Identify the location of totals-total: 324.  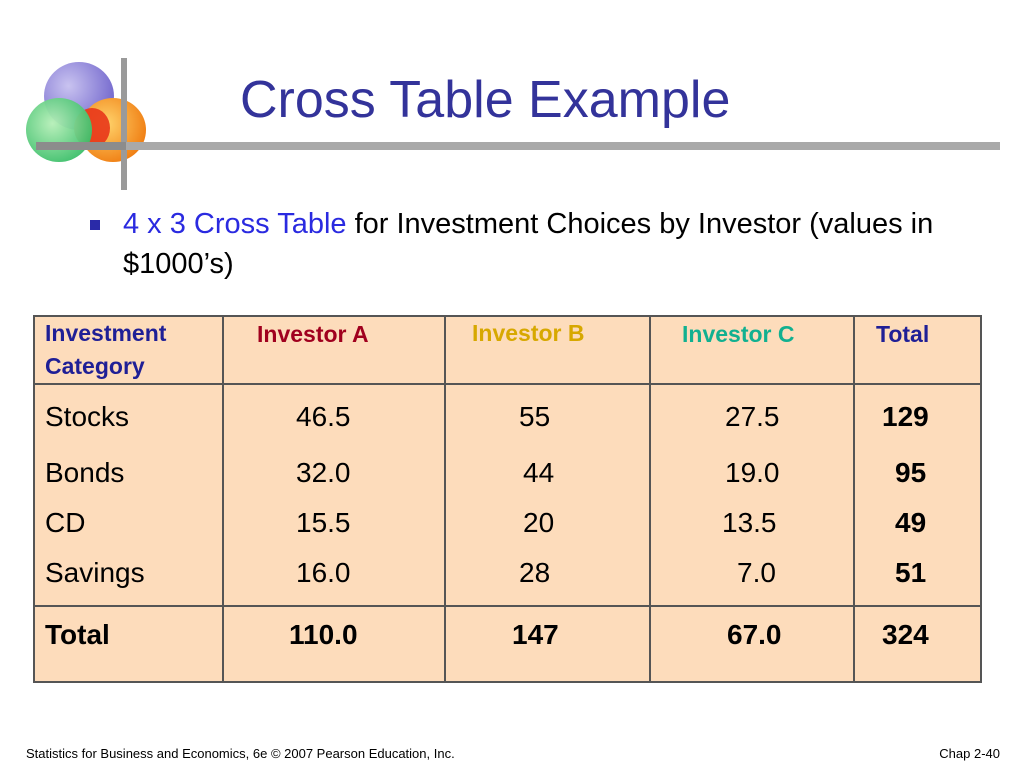
(905, 634).